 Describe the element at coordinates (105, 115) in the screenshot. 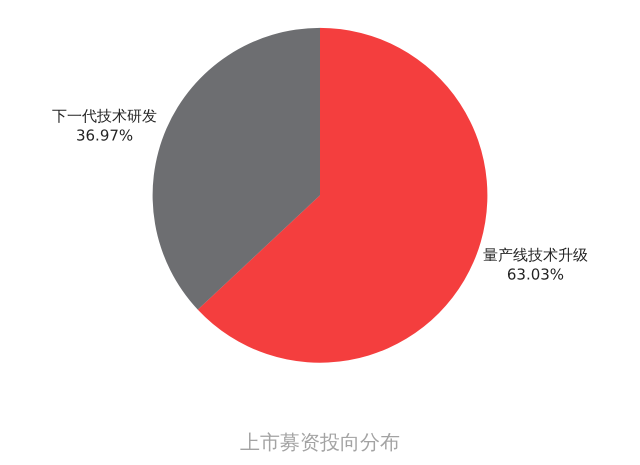

I see `slice-label: 下一代技术研发` at that location.